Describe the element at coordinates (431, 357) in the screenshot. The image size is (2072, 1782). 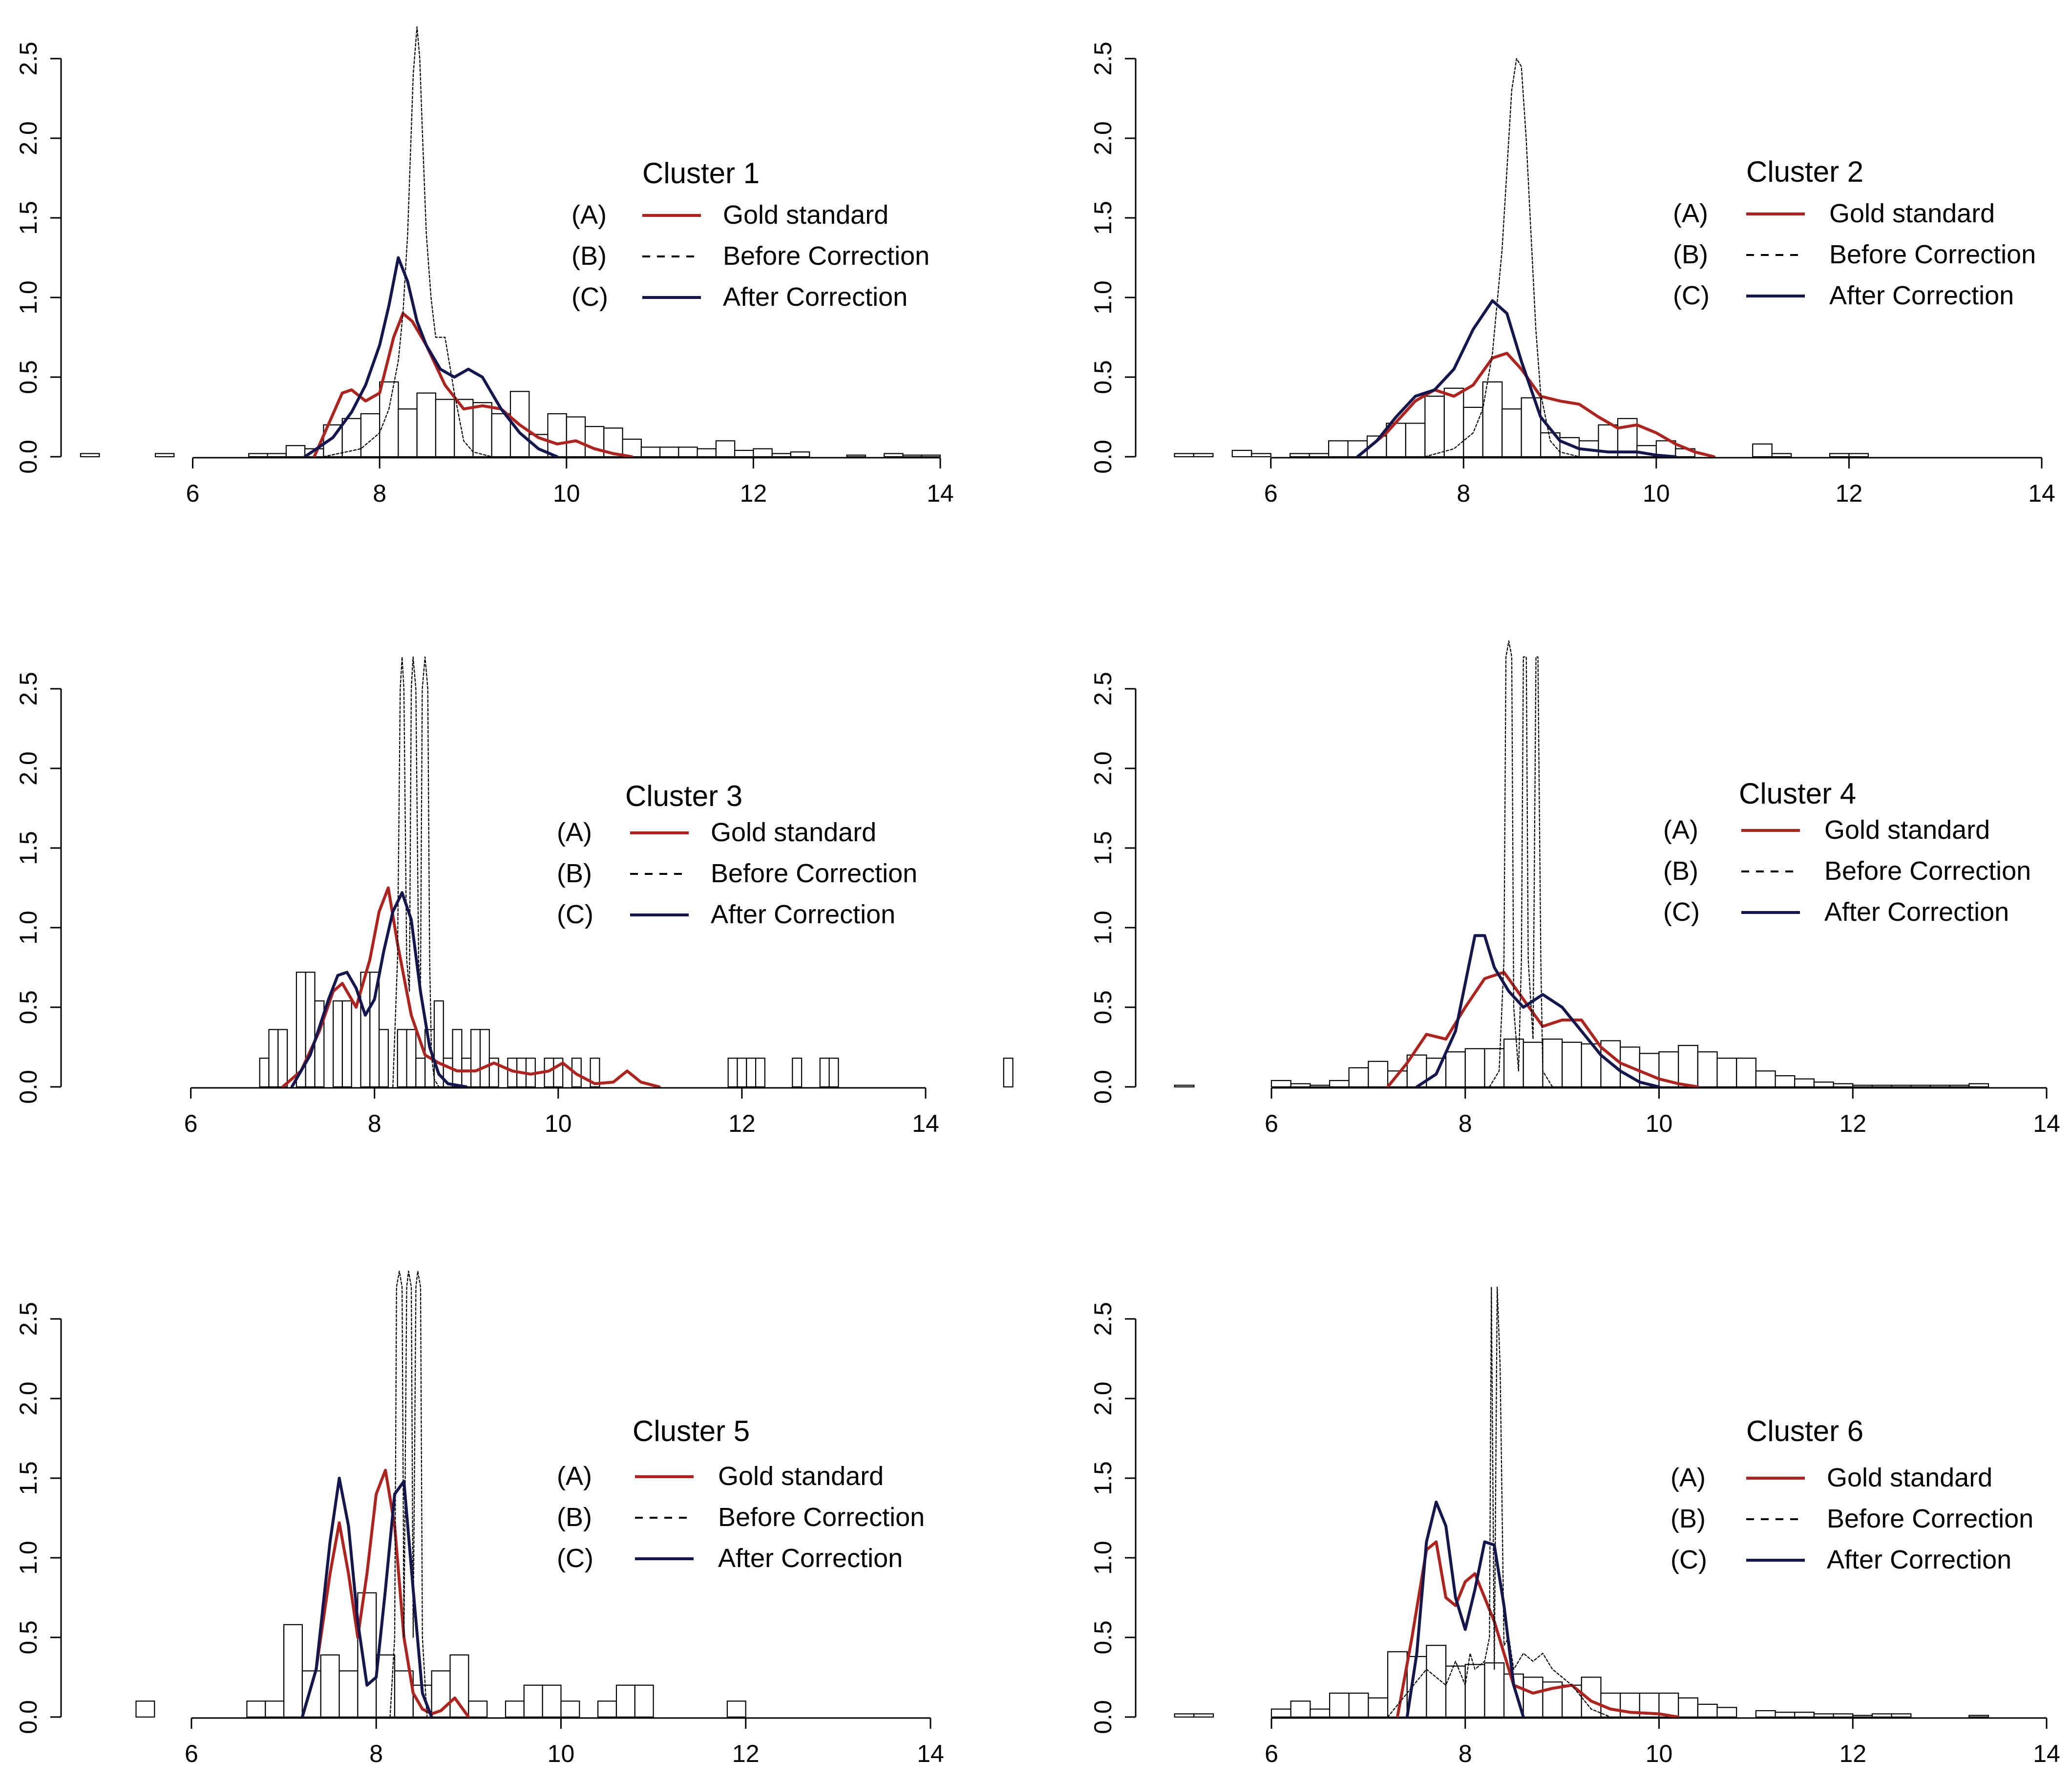
I see `series-line-after-correction` at that location.